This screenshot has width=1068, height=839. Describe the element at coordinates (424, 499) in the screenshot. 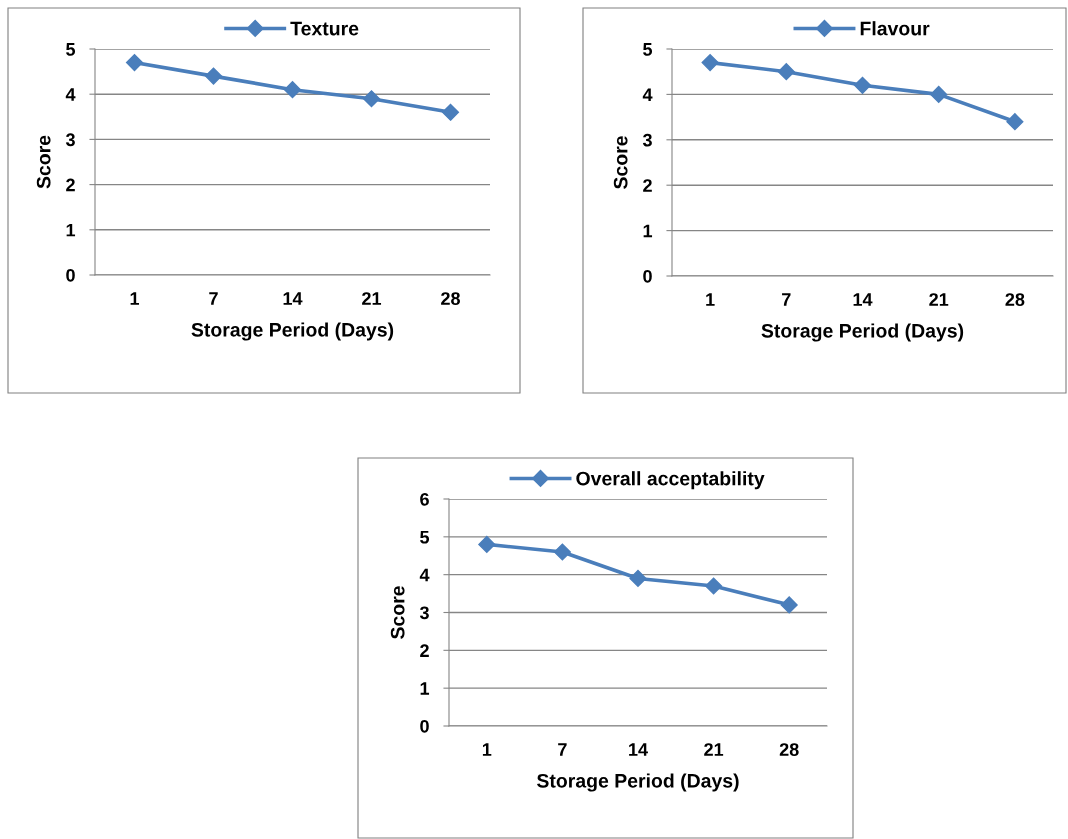

I see `y-tick-label: 6` at that location.